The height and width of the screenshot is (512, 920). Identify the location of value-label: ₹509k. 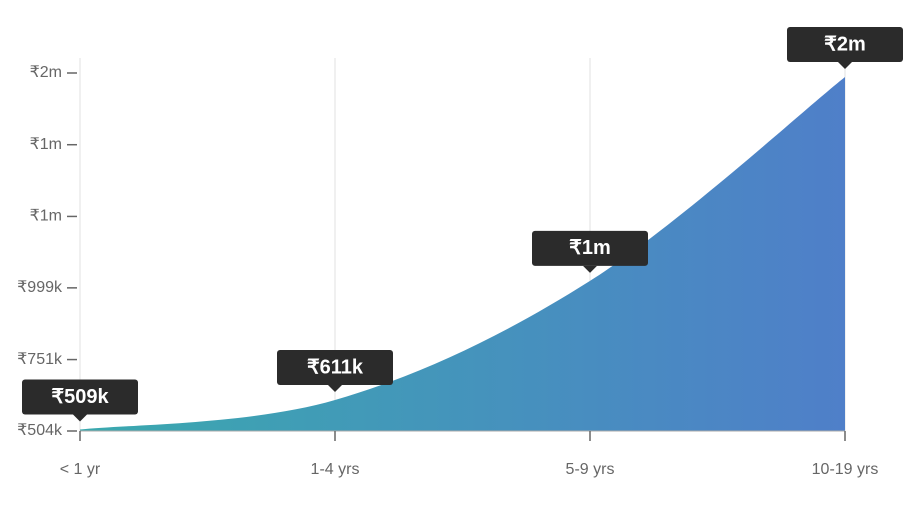
(80, 397).